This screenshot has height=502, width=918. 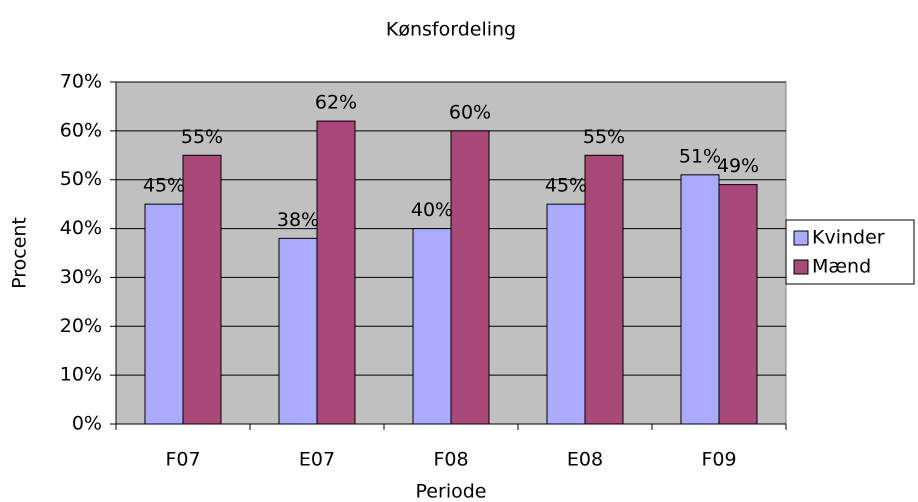 What do you see at coordinates (81, 277) in the screenshot?
I see `y-tick-label: 30%` at bounding box center [81, 277].